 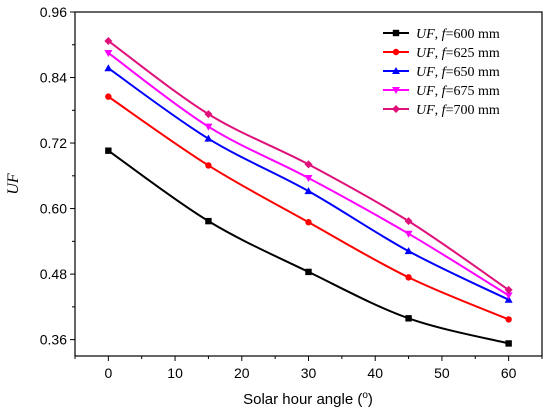 I want to click on legend-entry: UF, f=700 mm, so click(x=458, y=110).